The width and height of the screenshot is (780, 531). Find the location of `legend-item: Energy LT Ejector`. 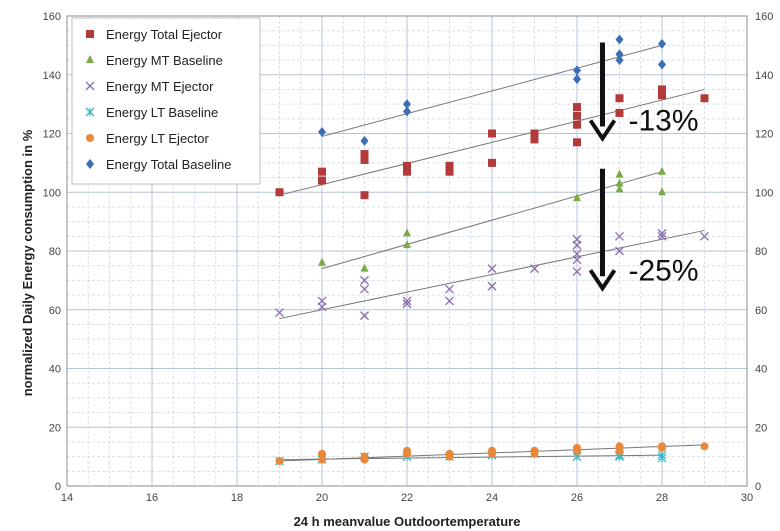

legend-item: Energy LT Ejector is located at coordinates (148, 138).